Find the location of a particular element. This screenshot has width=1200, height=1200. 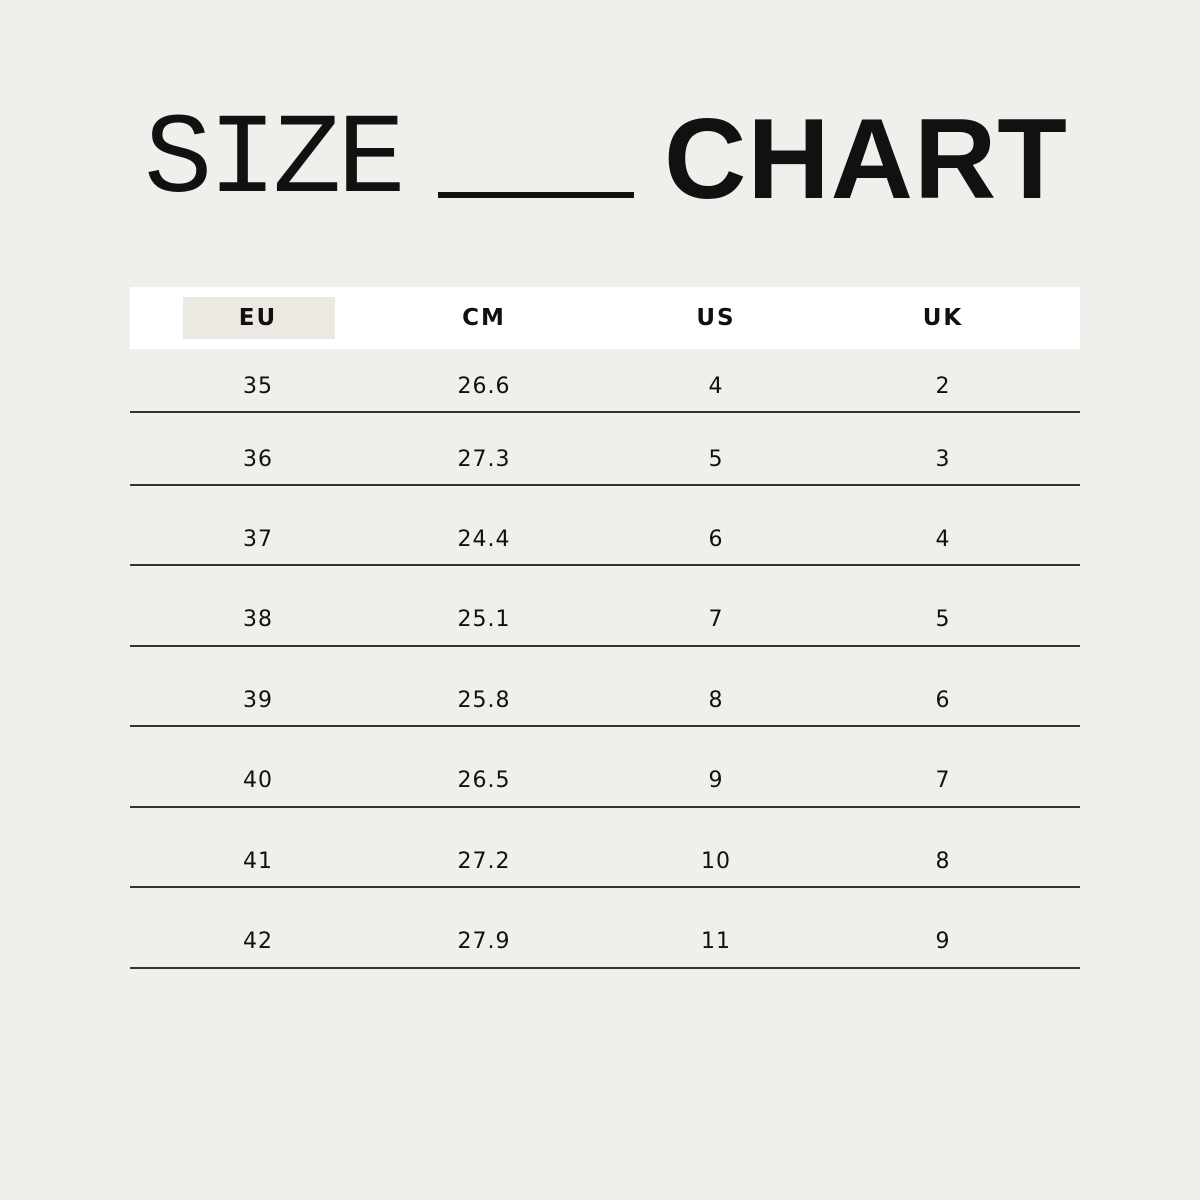

cell-us: 4 is located at coordinates (716, 386).